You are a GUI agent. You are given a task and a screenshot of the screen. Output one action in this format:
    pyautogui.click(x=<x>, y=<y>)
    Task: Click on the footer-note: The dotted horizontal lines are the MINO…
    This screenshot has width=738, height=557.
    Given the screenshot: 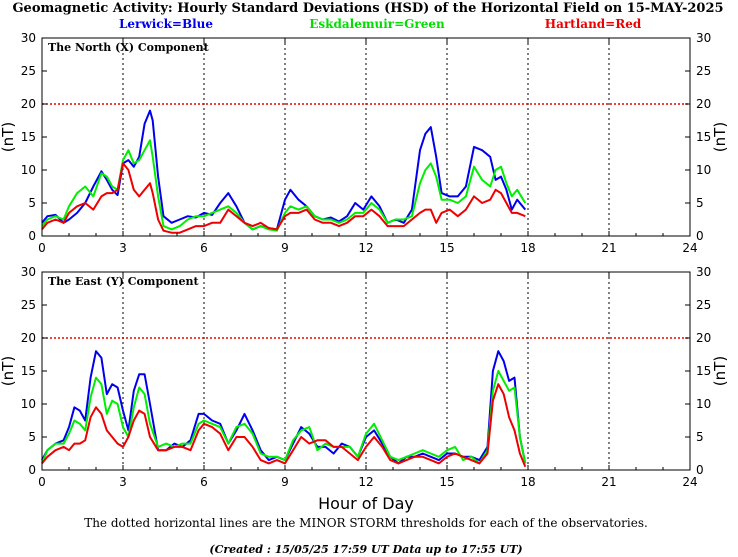 What is the action you would take?
    pyautogui.click(x=366, y=523)
    